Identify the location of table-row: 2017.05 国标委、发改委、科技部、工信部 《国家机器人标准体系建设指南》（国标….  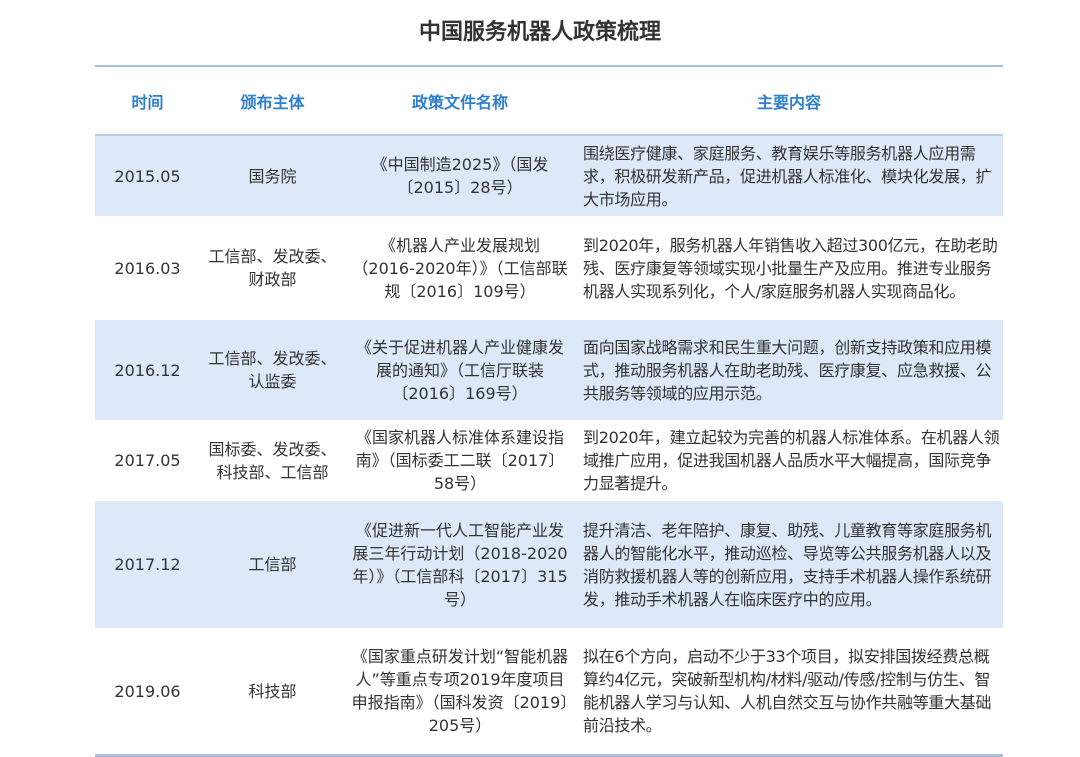
(549, 460).